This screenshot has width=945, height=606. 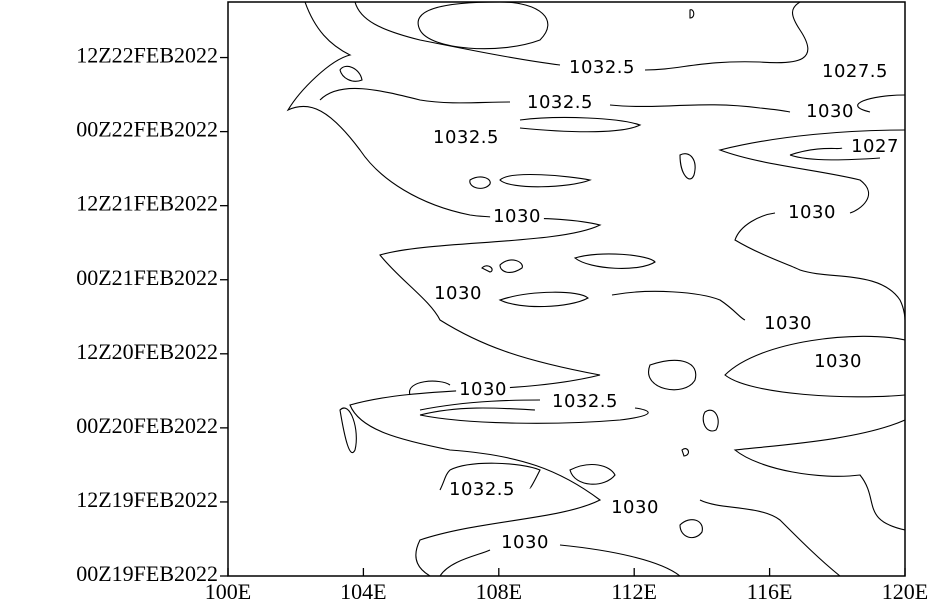 What do you see at coordinates (147, 499) in the screenshot?
I see `y-tick-label: 12Z19FEB2022` at bounding box center [147, 499].